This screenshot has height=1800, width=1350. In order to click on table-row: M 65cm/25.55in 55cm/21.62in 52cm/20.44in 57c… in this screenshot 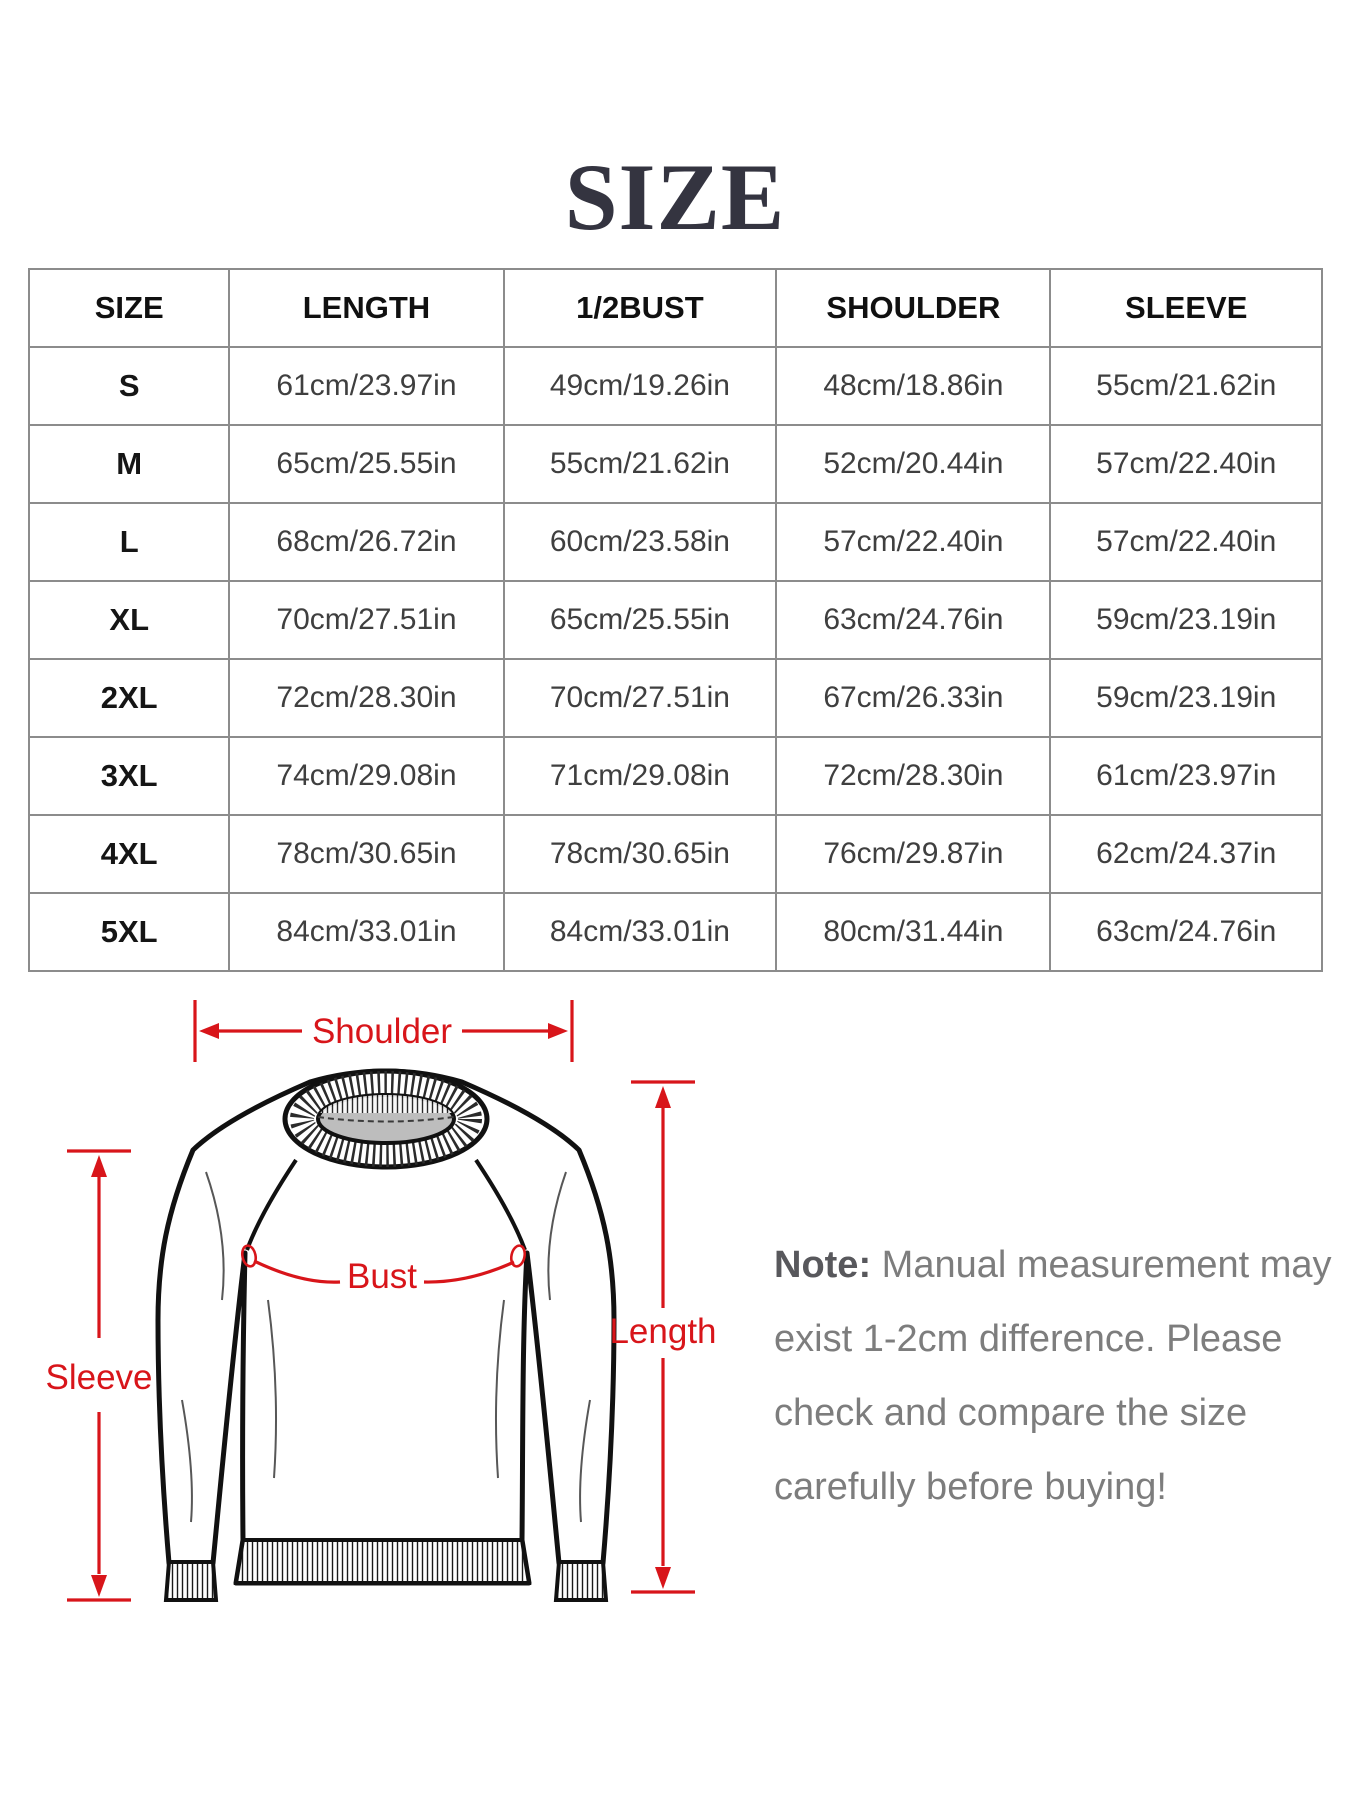, I will do `click(675, 464)`.